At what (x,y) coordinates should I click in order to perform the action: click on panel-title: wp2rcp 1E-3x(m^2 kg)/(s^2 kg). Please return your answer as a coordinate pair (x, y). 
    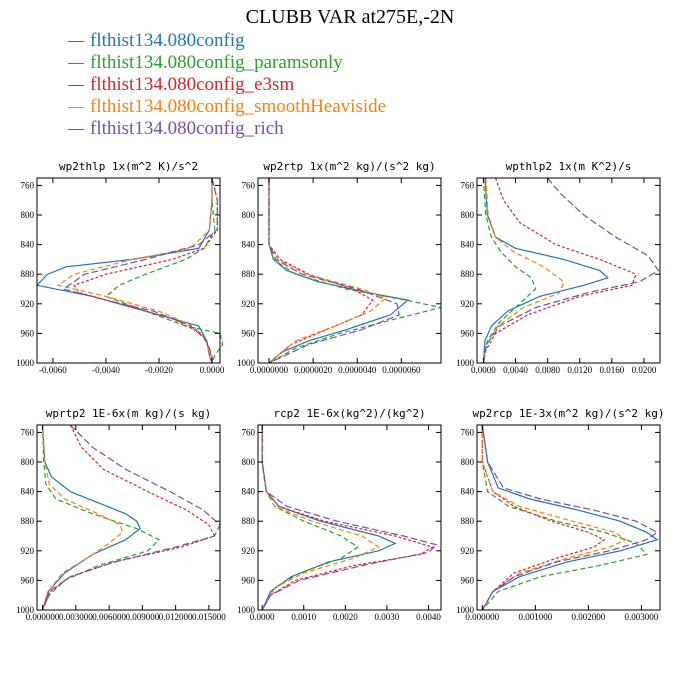
    Looking at the image, I should click on (568, 413).